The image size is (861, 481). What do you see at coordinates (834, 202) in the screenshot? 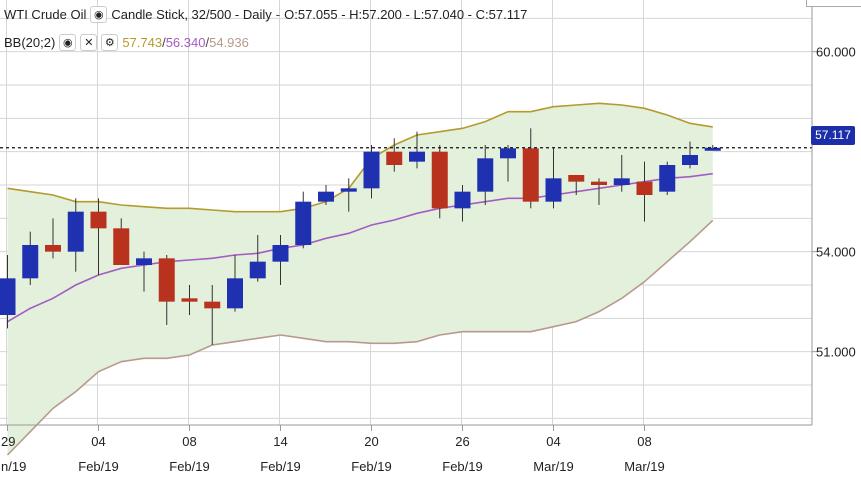
I see `y-axis-ticks: 60.000 54.000 51.000` at bounding box center [834, 202].